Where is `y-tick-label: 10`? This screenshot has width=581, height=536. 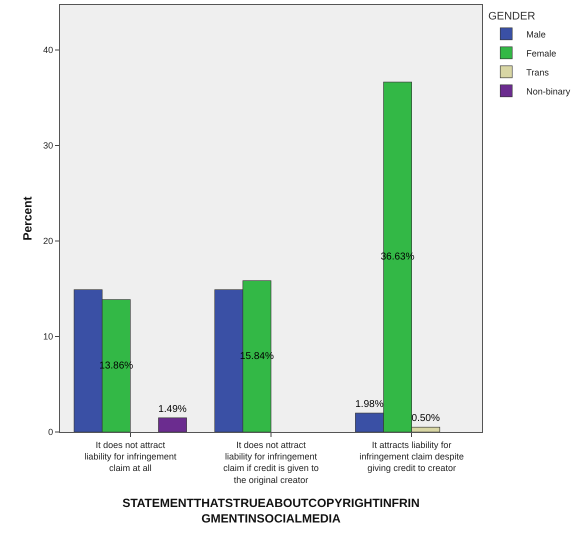 y-tick-label: 10 is located at coordinates (48, 337).